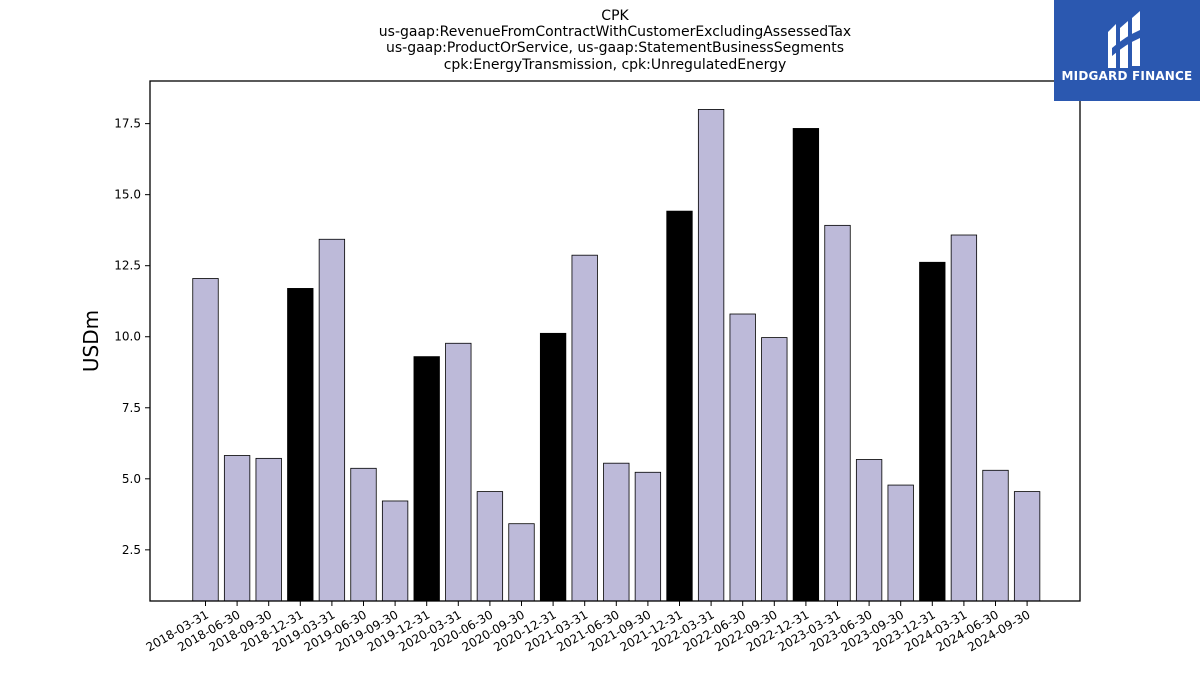 The image size is (1200, 675). Describe the element at coordinates (1127, 76) in the screenshot. I see `logo-text: MIDGARD FINANCE` at that location.